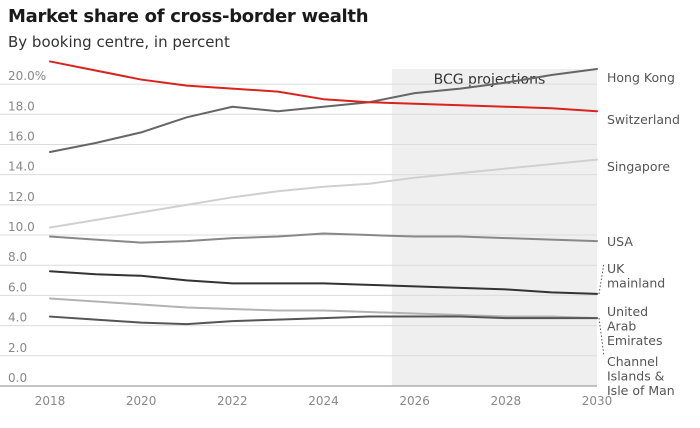  Describe the element at coordinates (21, 227) in the screenshot. I see `y-tick-label: 10.0` at that location.